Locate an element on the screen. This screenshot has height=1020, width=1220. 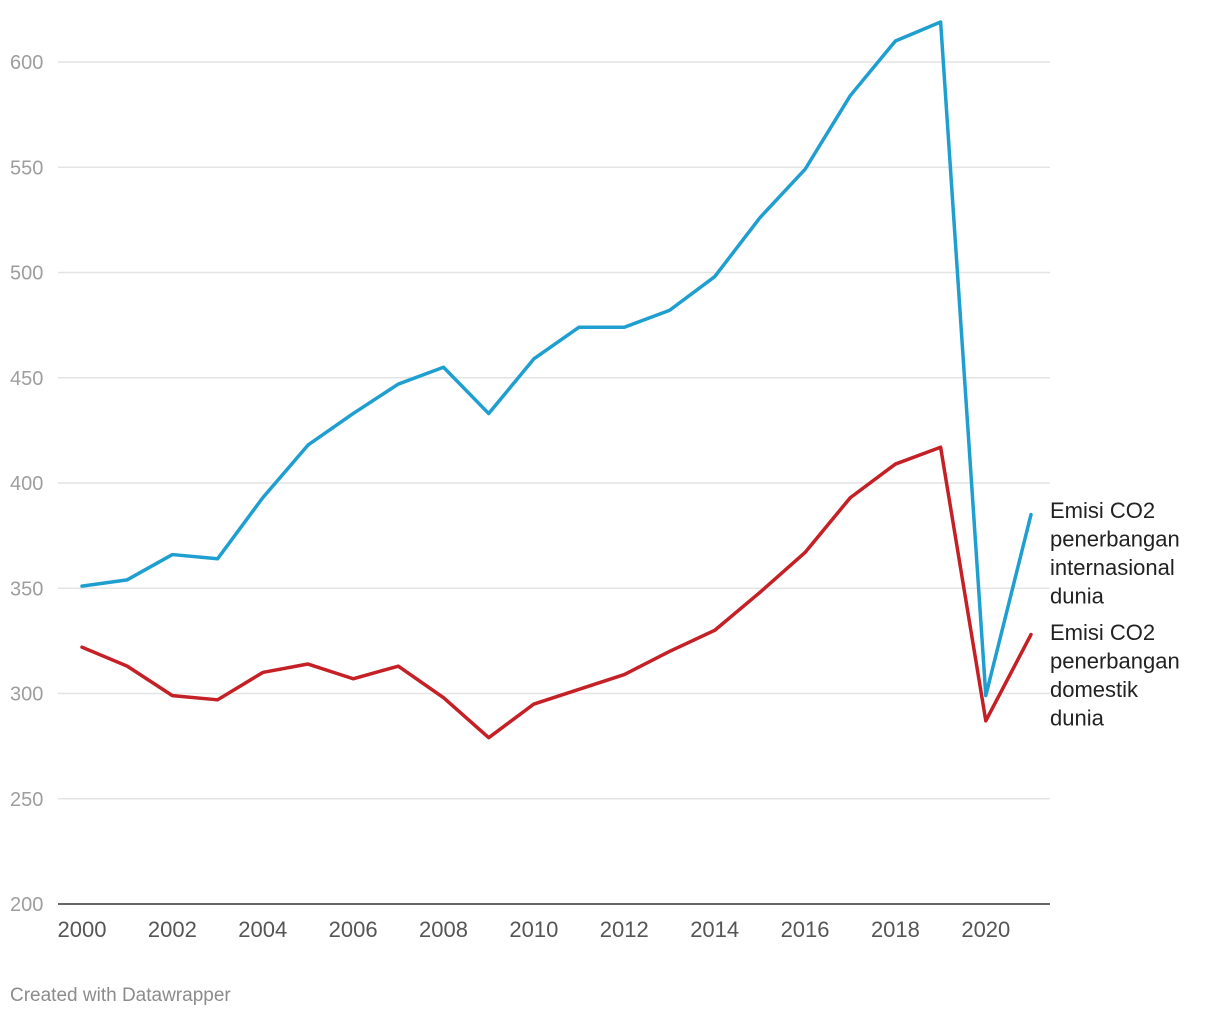
y-tick-label: 500 is located at coordinates (26, 274).